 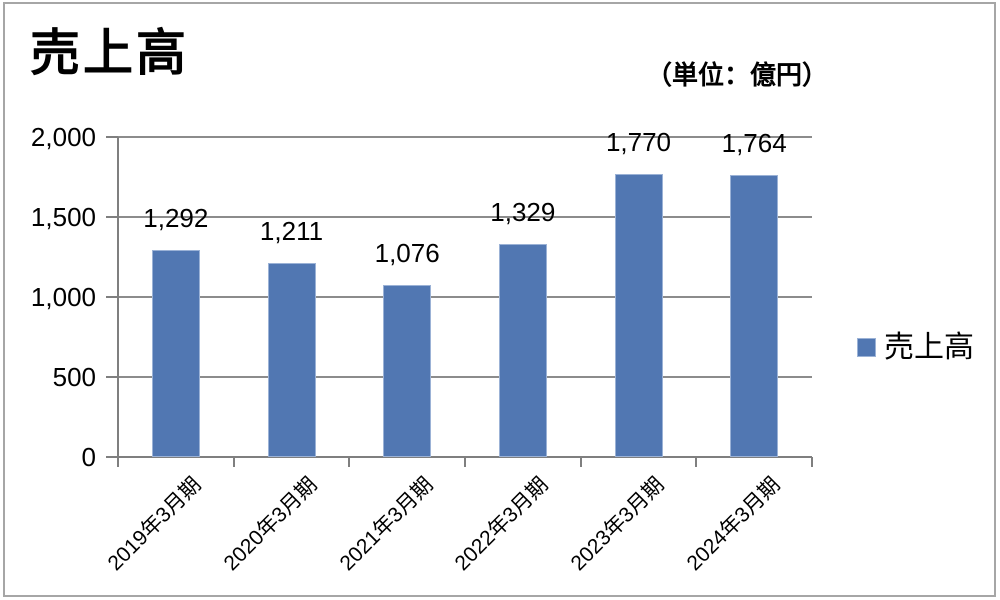 What do you see at coordinates (523, 212) in the screenshot?
I see `bar-data-label: 1,329` at bounding box center [523, 212].